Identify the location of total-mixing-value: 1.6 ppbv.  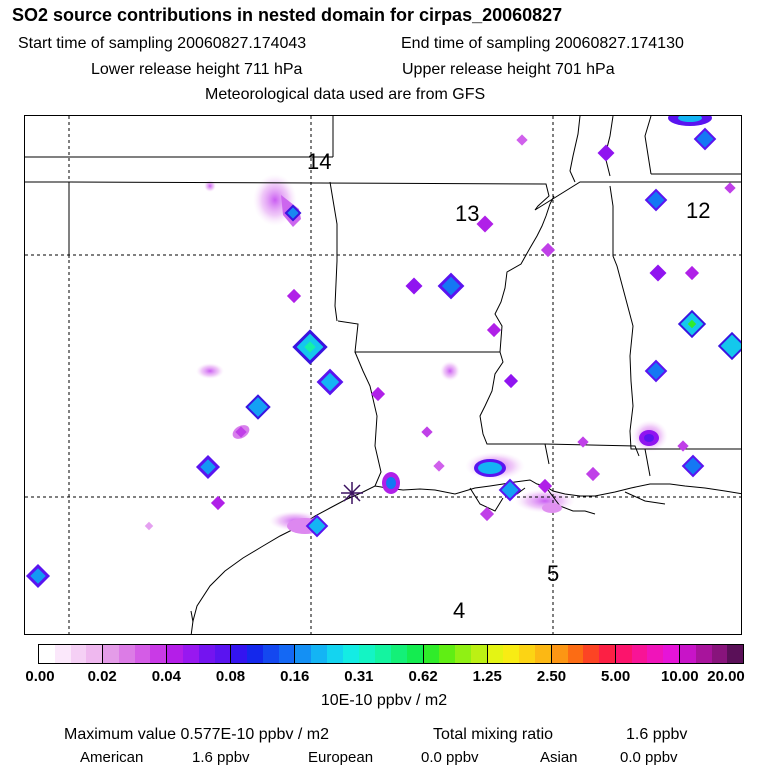
(657, 734).